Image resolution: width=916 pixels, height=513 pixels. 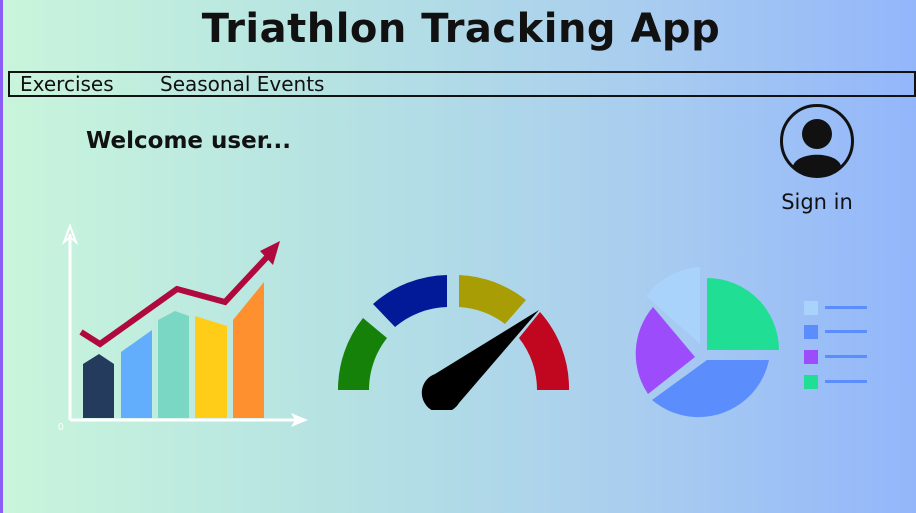 I want to click on pie-legend, so click(x=835, y=345).